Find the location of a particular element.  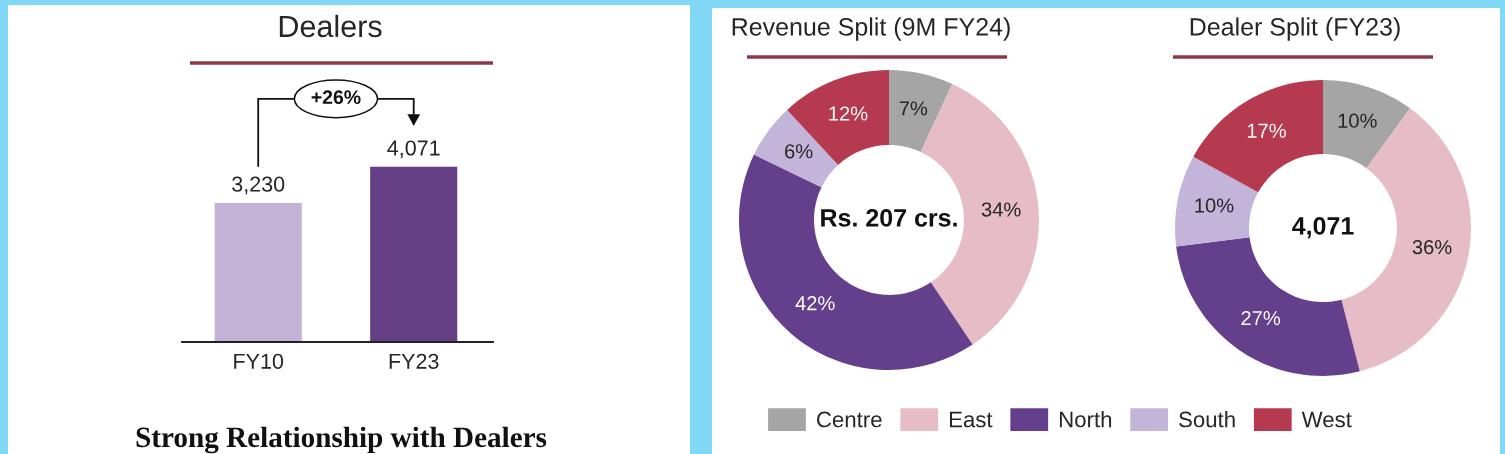

data-label: 42% is located at coordinates (815, 303).